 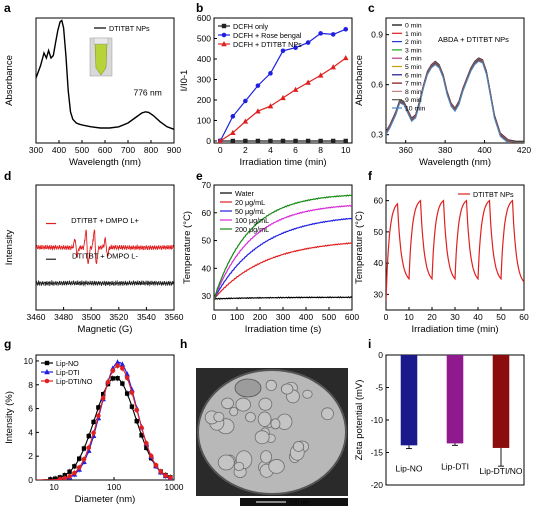 What do you see at coordinates (36, 150) in the screenshot?
I see `x-tick-label: 300` at bounding box center [36, 150].